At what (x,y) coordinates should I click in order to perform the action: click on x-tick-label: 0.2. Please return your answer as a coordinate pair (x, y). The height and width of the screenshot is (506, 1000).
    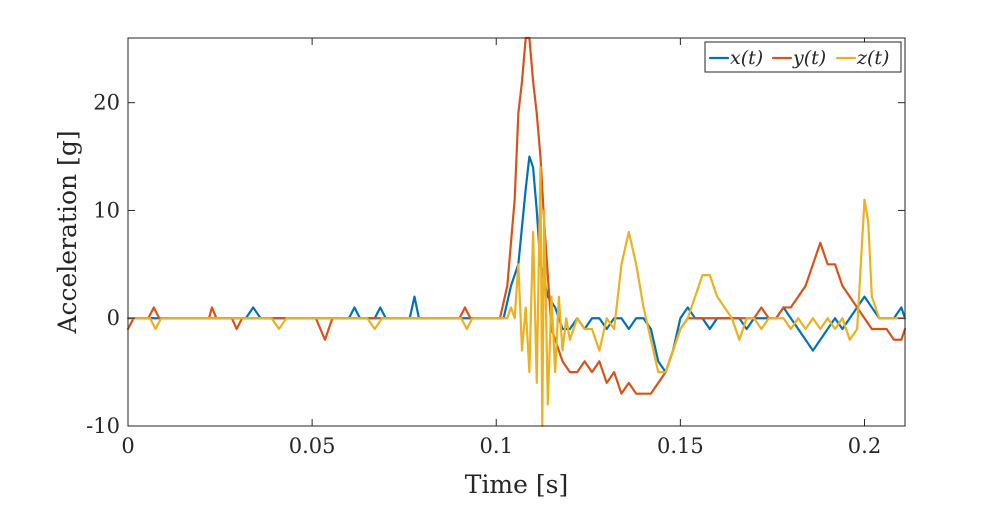
    Looking at the image, I should click on (864, 446).